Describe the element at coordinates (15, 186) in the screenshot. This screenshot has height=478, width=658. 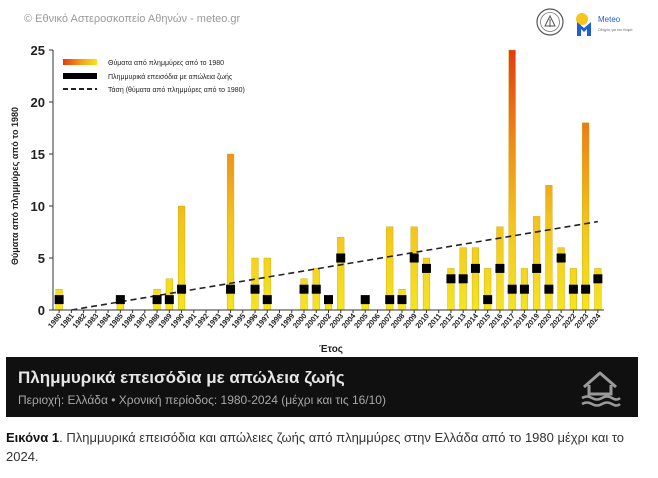
I see `y-axis-label: Θύματα από πλημμύρες από το 1980` at that location.